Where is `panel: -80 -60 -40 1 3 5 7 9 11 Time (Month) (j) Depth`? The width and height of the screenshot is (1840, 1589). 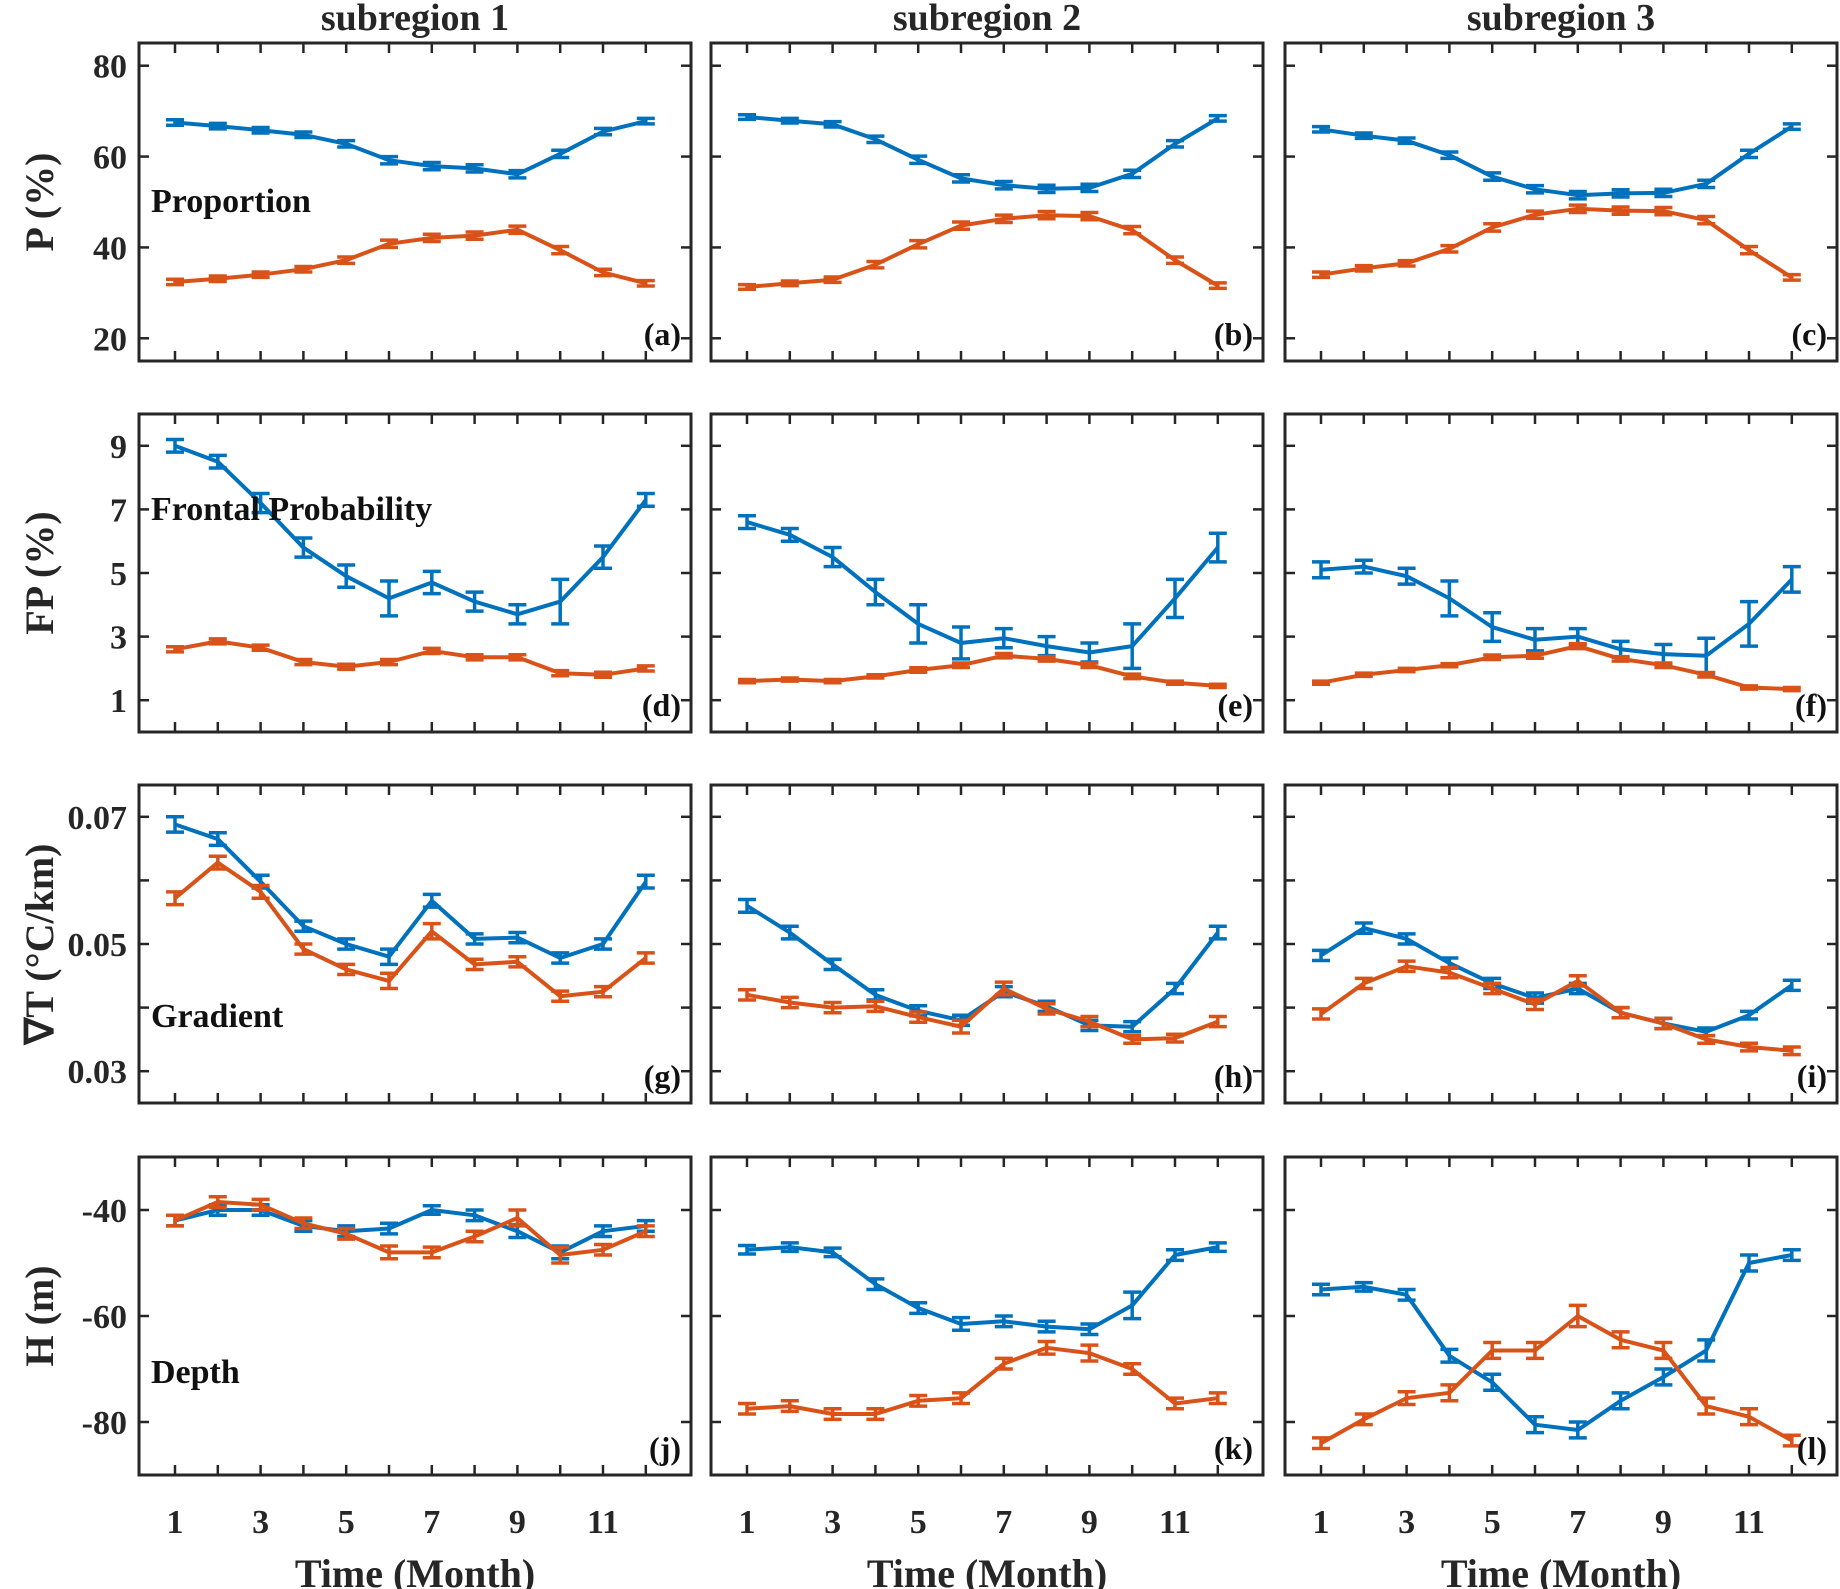
panel: -80 -60 -40 1 3 5 7 9 11 Time (Month) (j) Depth is located at coordinates (387, 1372).